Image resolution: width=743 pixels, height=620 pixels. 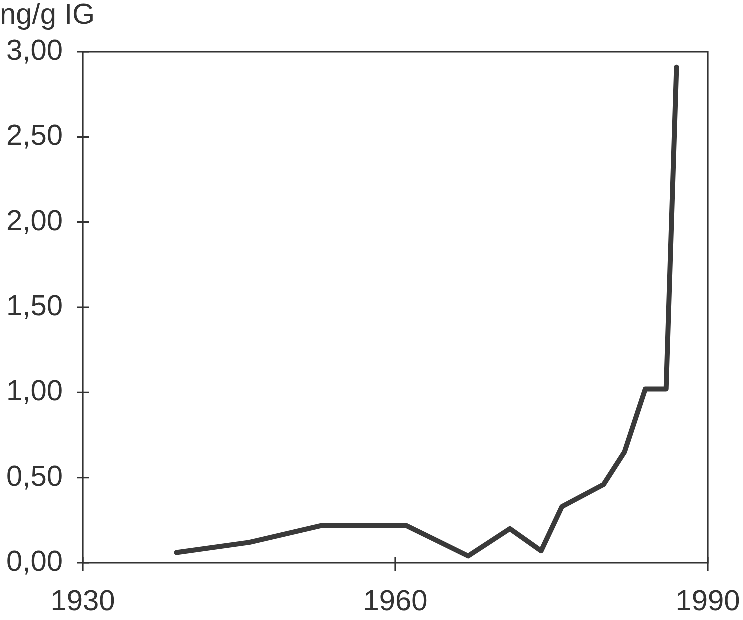 I want to click on y-tick-label: 2,50, so click(x=34, y=136).